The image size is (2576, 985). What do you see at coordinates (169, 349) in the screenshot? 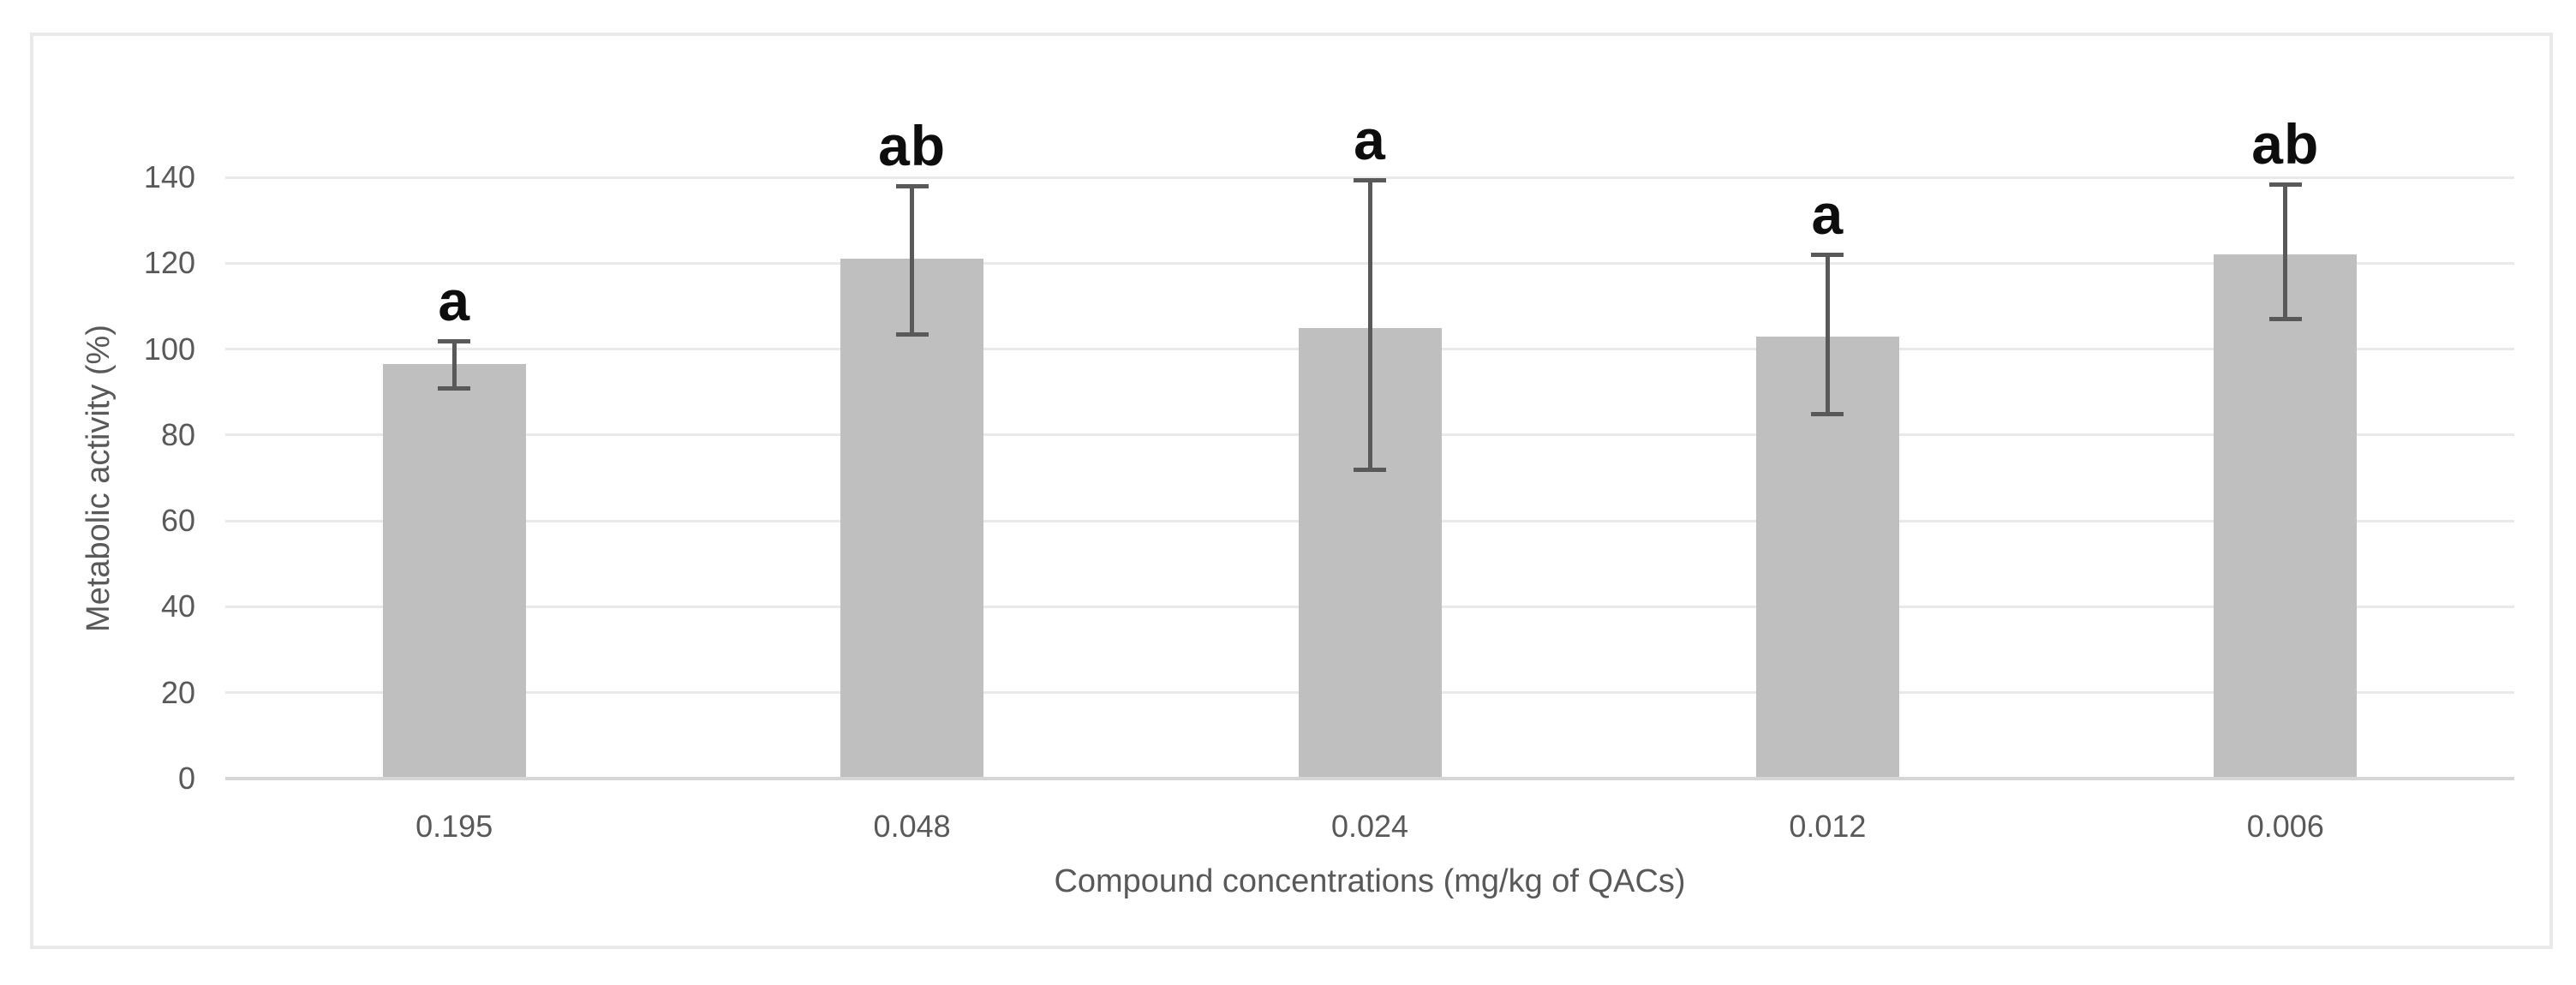
I see `y-tick-label: 100` at bounding box center [169, 349].